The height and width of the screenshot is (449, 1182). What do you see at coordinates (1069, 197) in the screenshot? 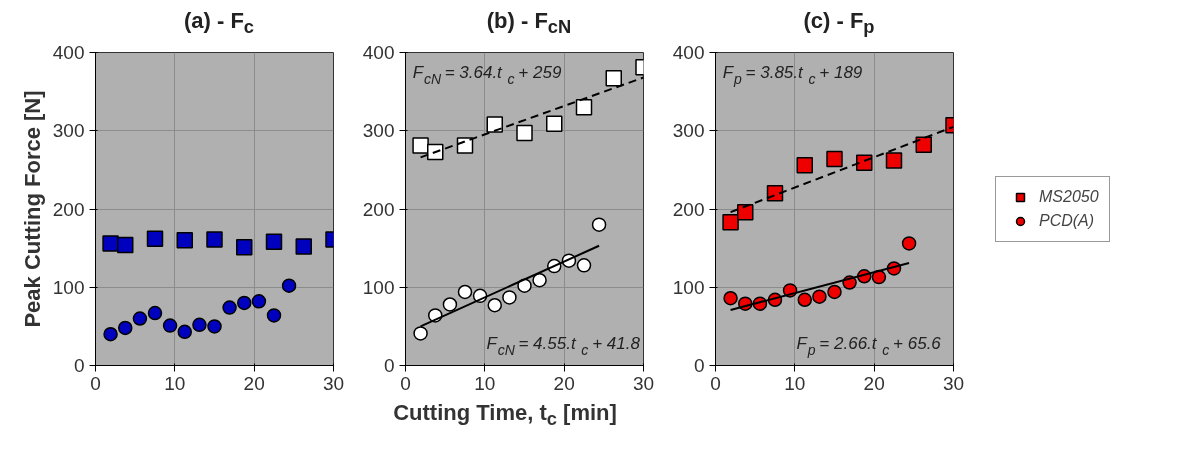
I see `legend-label: MS2050` at bounding box center [1069, 197].